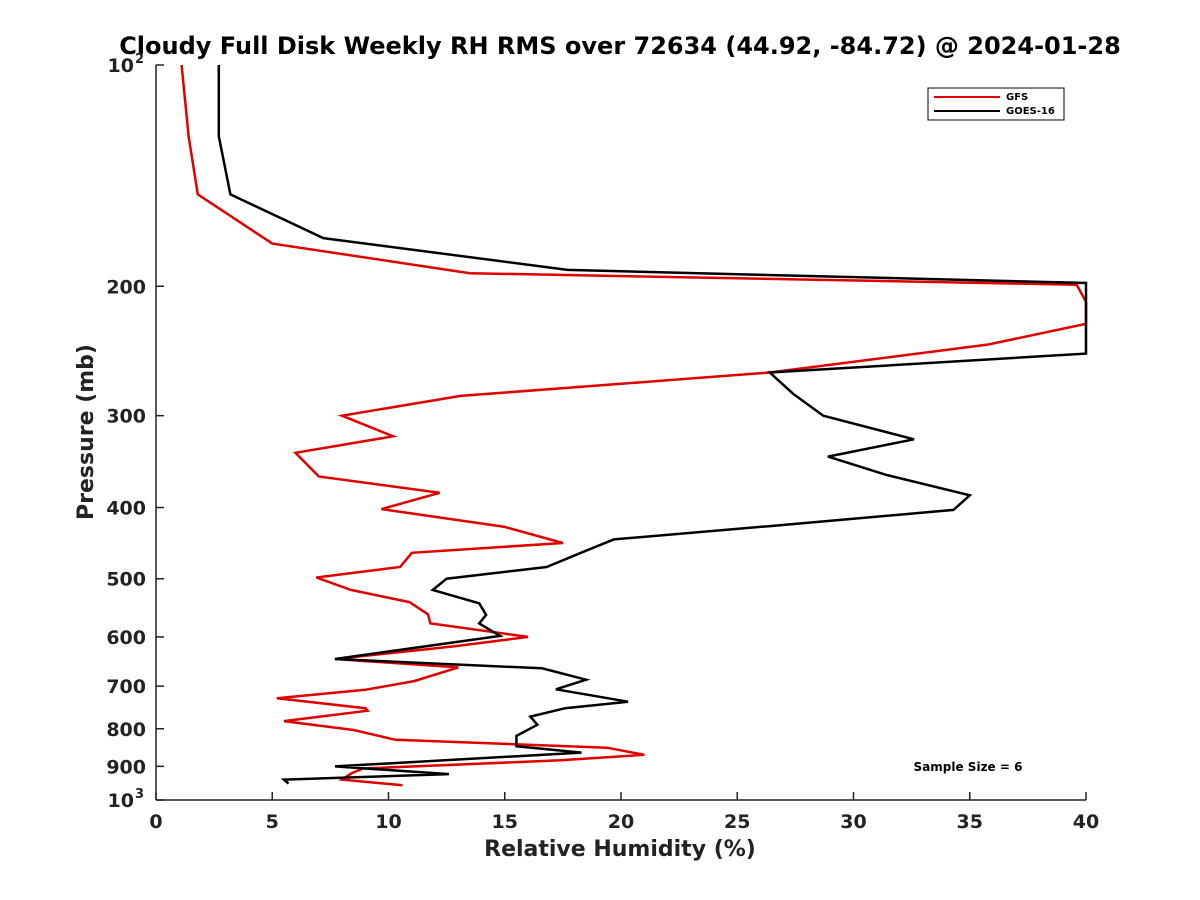  Describe the element at coordinates (126, 638) in the screenshot. I see `y-tick-label: 600` at that location.